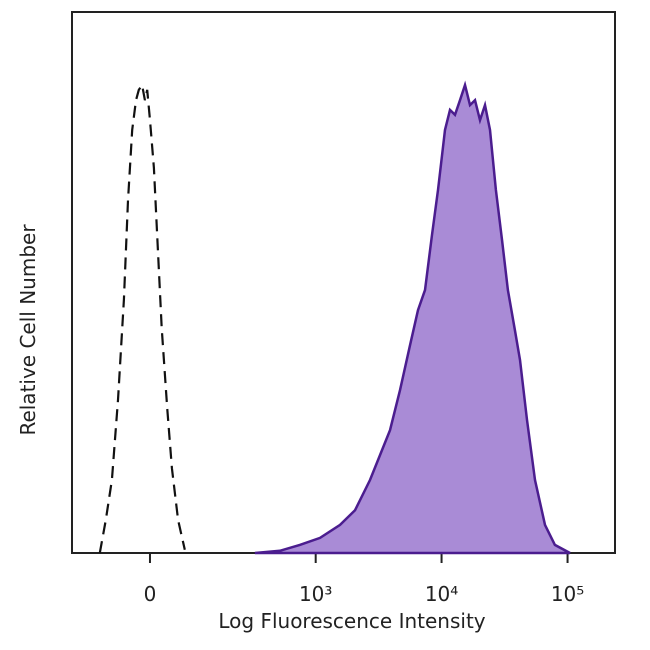  I want to click on x-tick-label: 0, so click(150, 594).